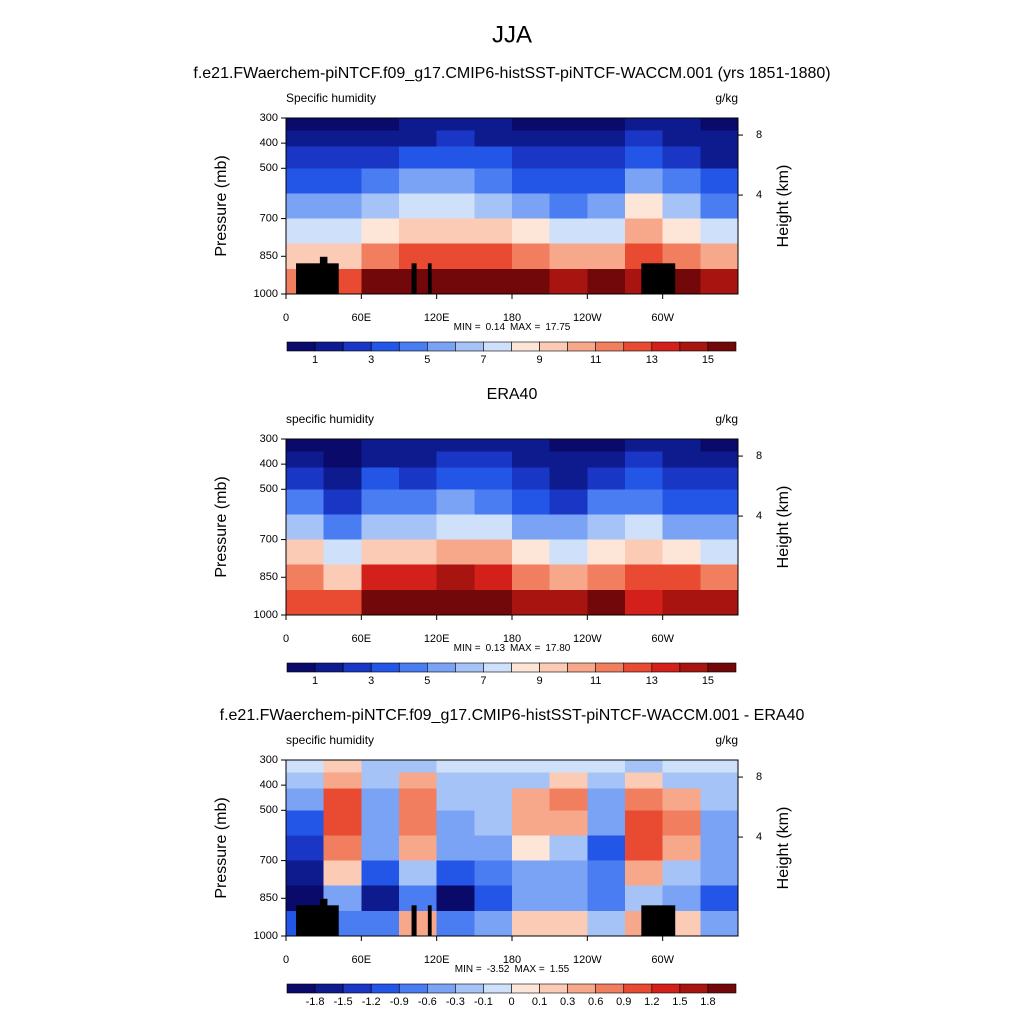 This screenshot has width=1024, height=1024. What do you see at coordinates (315, 1002) in the screenshot?
I see `colorbar-label: -1.8` at bounding box center [315, 1002].